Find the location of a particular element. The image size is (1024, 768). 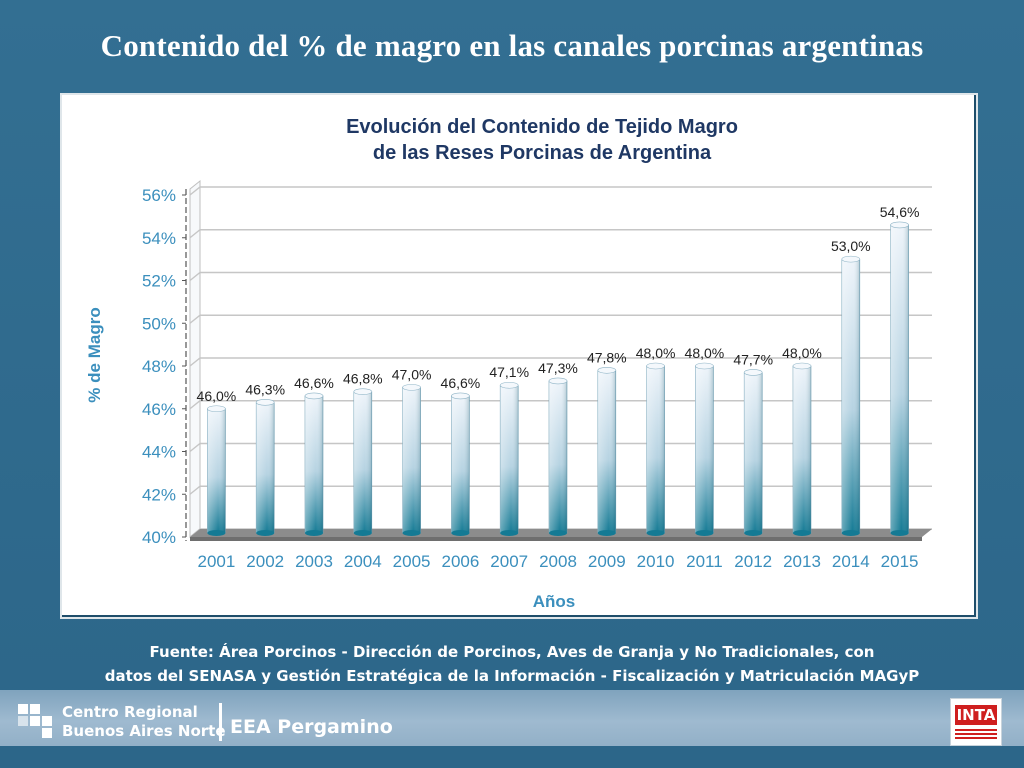

x-tick-label: 2012 is located at coordinates (753, 561).